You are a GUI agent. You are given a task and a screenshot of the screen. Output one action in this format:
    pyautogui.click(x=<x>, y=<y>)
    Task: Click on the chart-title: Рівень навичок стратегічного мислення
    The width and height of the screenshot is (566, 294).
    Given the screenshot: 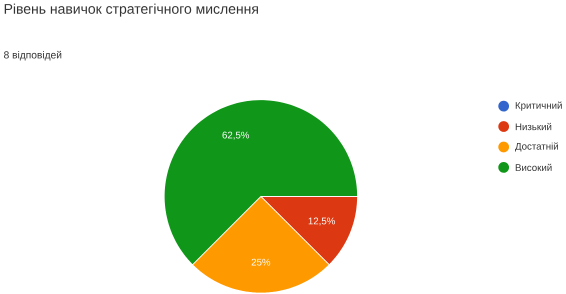 What is the action you would take?
    pyautogui.click(x=131, y=10)
    